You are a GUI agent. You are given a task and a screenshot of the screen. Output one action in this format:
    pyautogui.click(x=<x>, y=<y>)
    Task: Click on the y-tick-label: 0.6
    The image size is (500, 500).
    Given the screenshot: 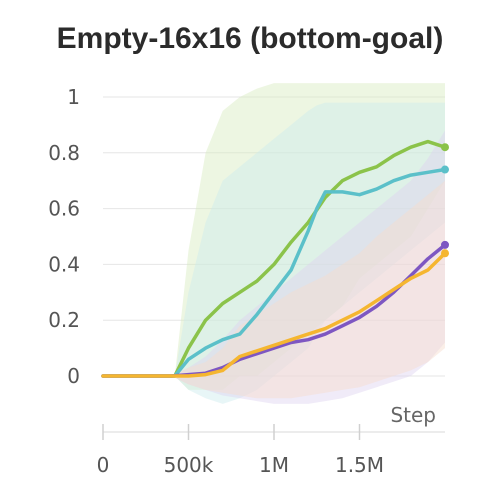 What is the action you would take?
    pyautogui.click(x=64, y=209)
    